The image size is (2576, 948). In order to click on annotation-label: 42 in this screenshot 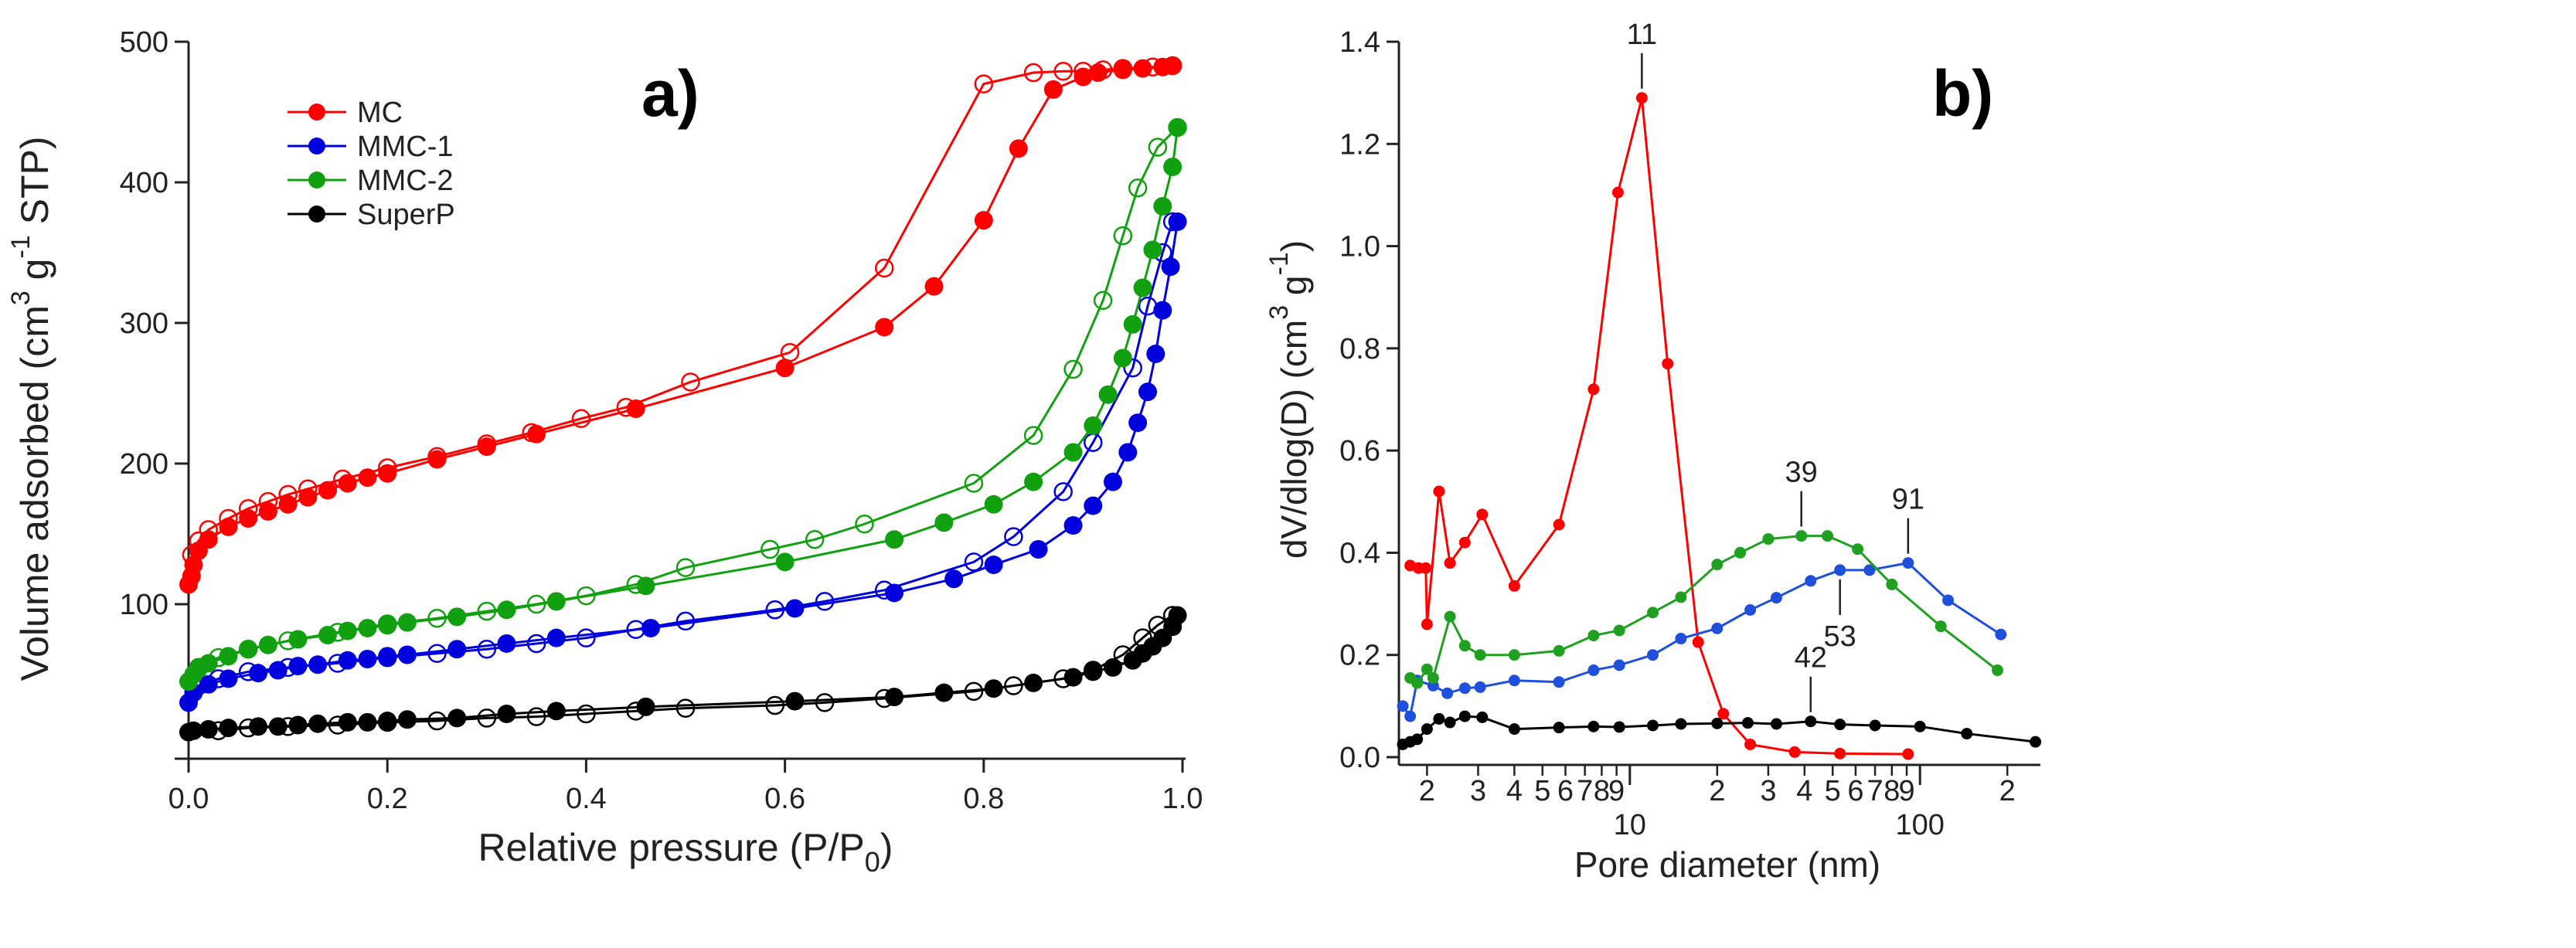, I will do `click(1811, 658)`.